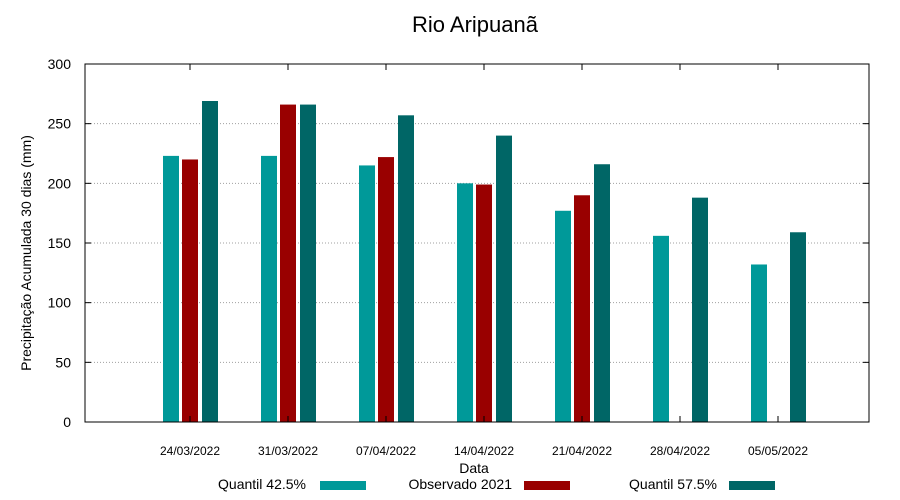 The image size is (900, 500). I want to click on y-tick-label: 300, so click(60, 64).